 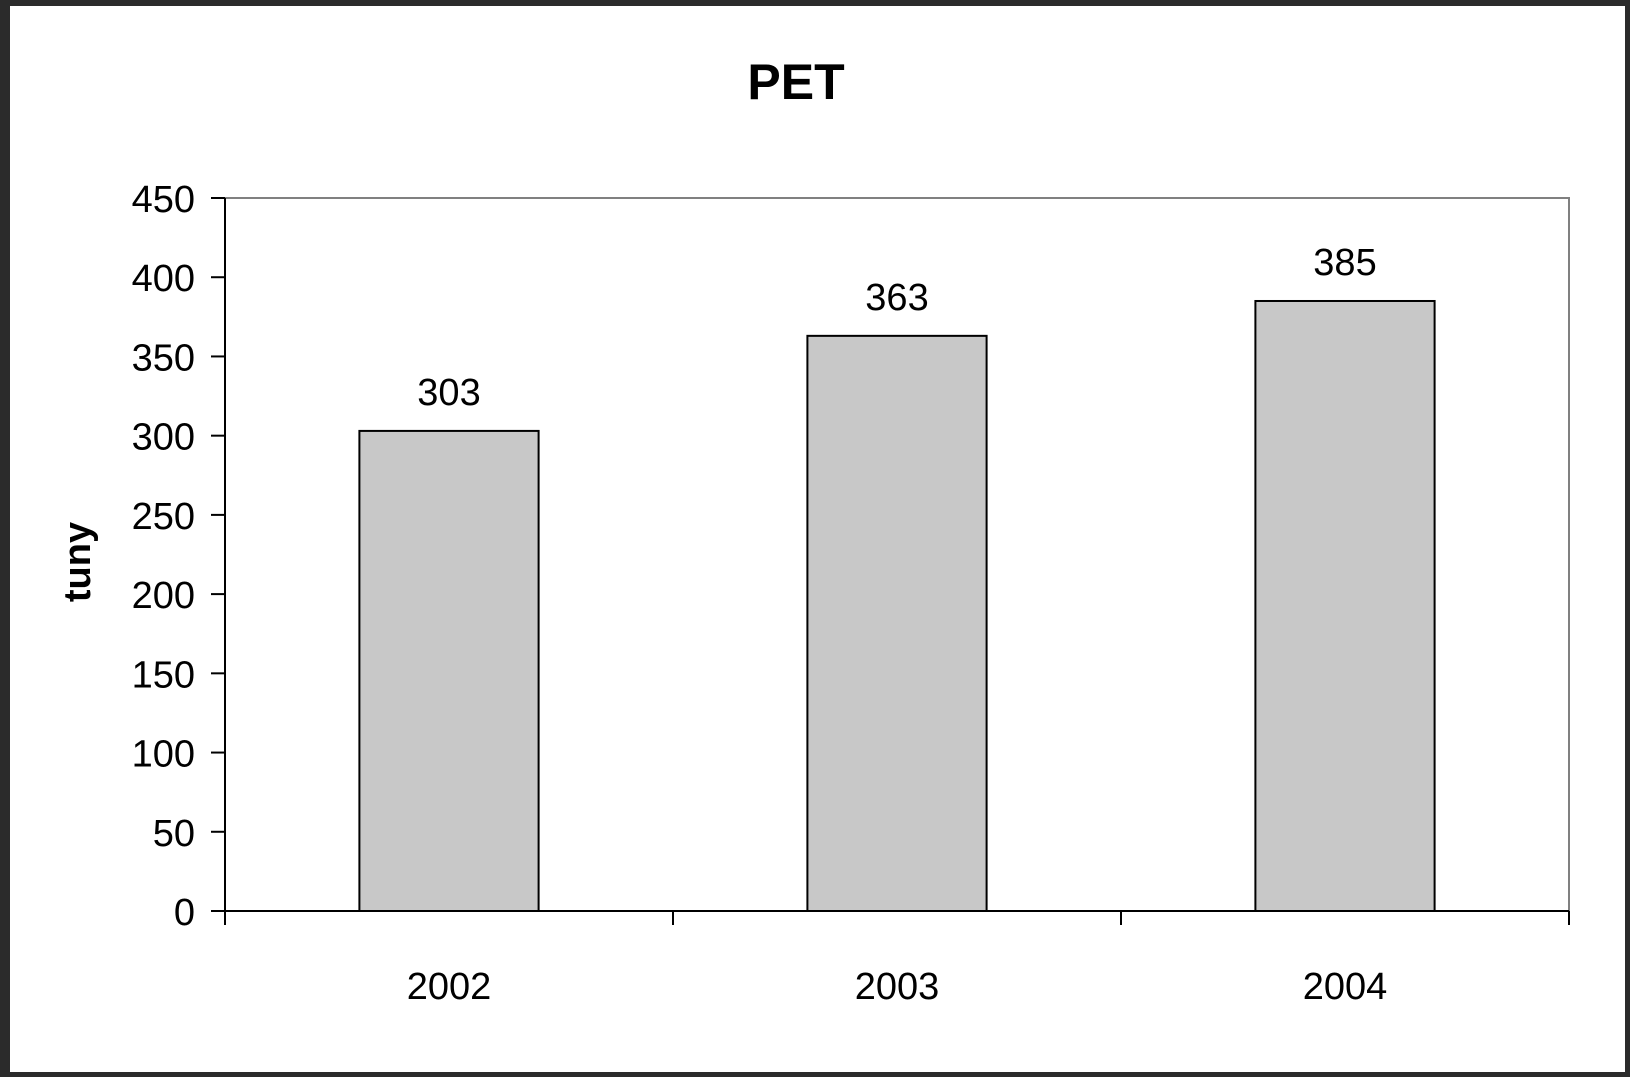 I want to click on y-tick-label: 400, so click(x=163, y=279).